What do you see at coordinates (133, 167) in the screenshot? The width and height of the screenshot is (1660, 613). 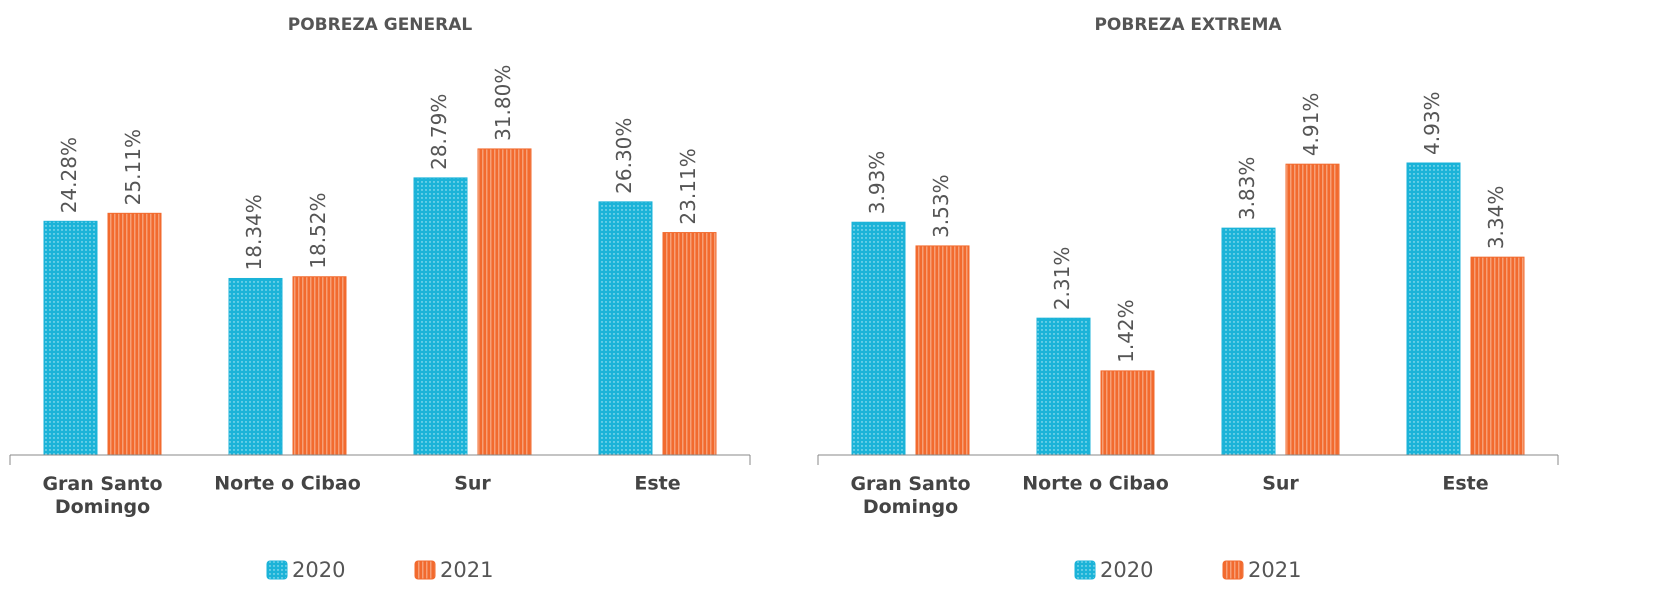 I see `value-label: 25.11%` at bounding box center [133, 167].